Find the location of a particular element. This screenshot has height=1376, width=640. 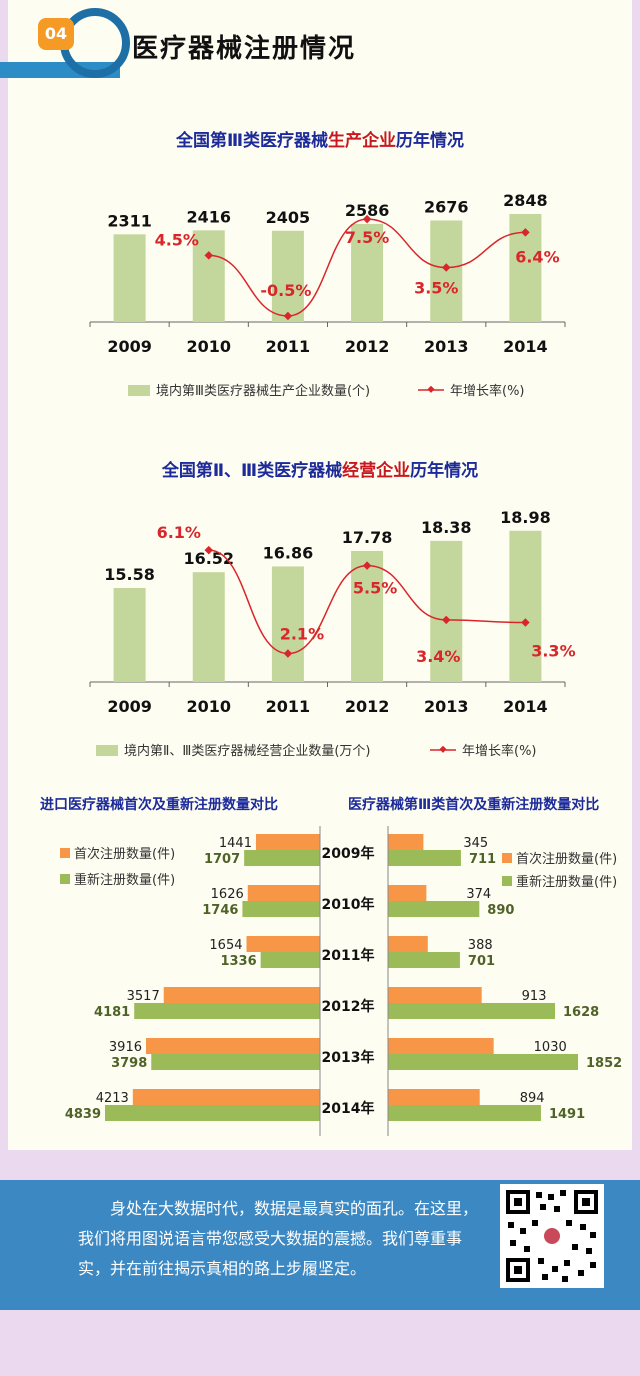

bar-2010 is located at coordinates (208, 627).